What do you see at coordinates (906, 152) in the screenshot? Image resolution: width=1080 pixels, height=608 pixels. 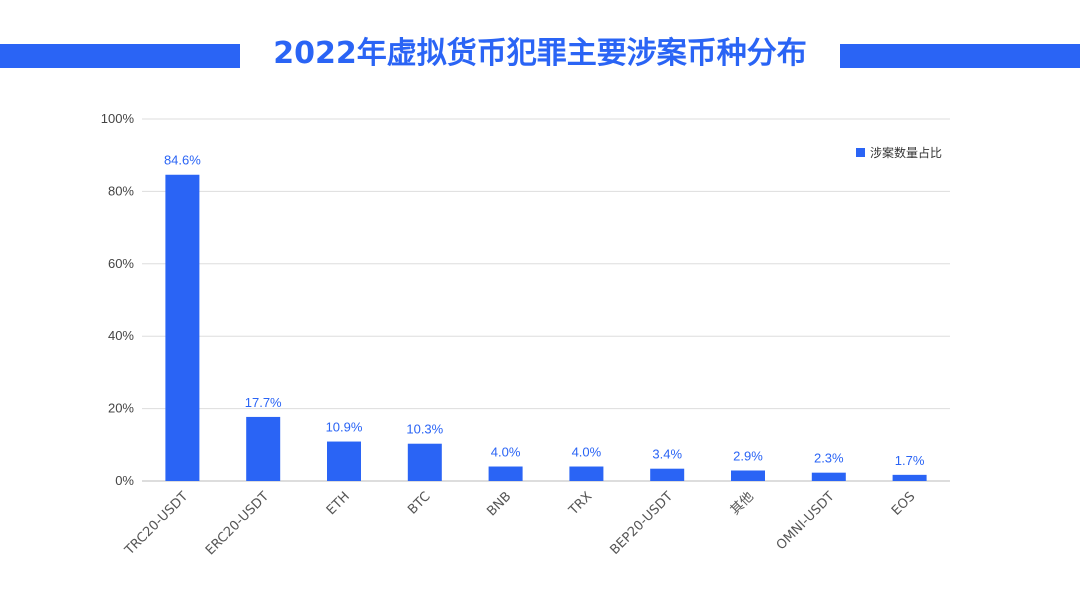 I see `legend-label: 涉案数量占比` at bounding box center [906, 152].